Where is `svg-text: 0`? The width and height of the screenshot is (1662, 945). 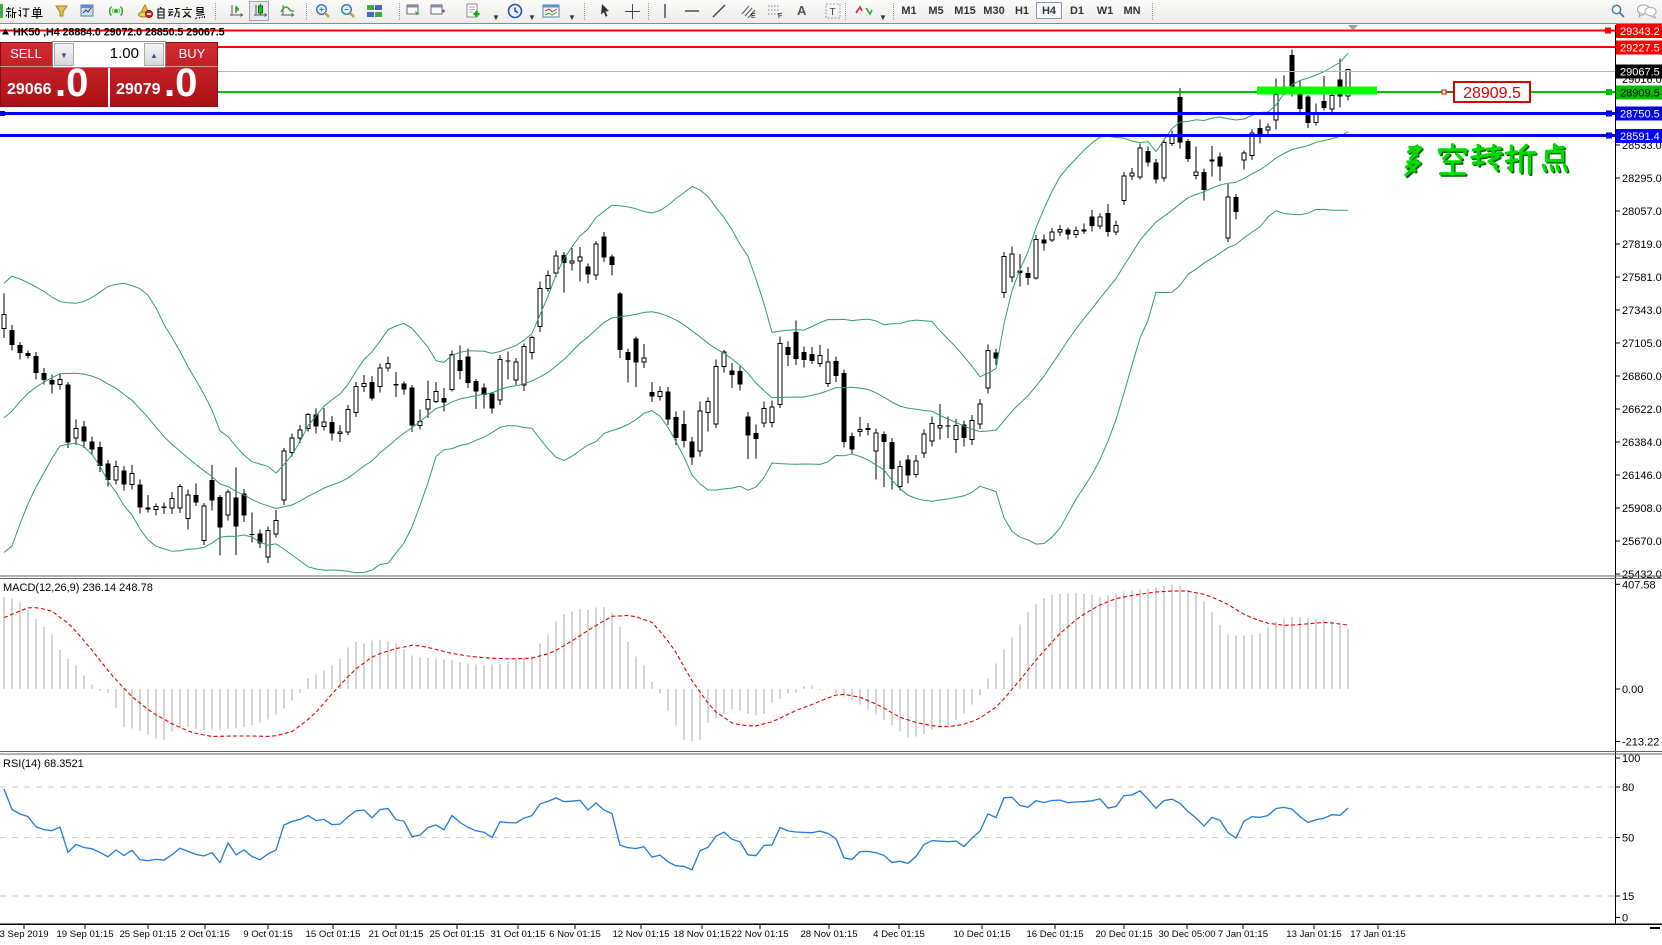 svg-text: 0 is located at coordinates (1625, 919).